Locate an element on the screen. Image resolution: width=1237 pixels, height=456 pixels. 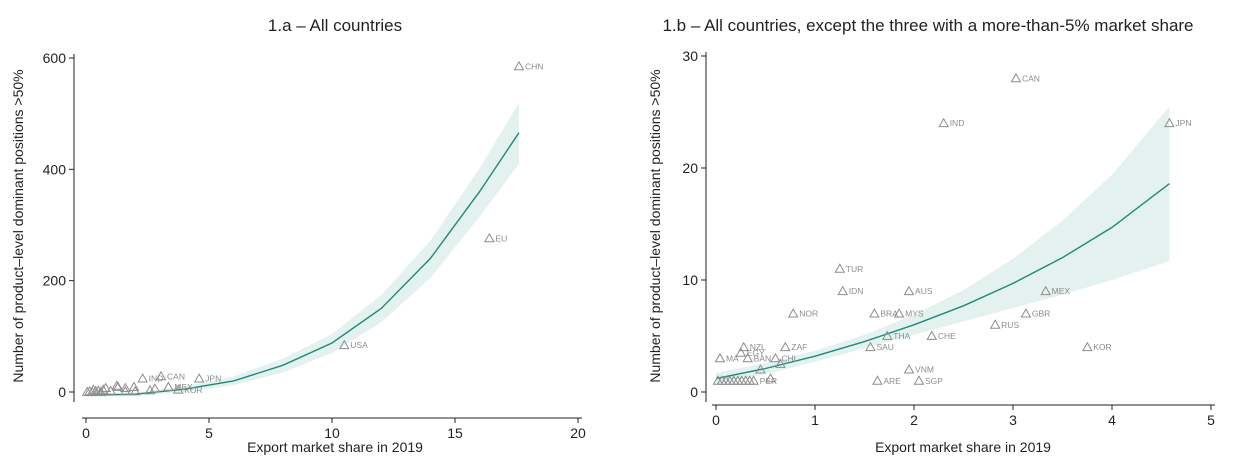
panel-1b-point-label: BRA is located at coordinates (889, 314).